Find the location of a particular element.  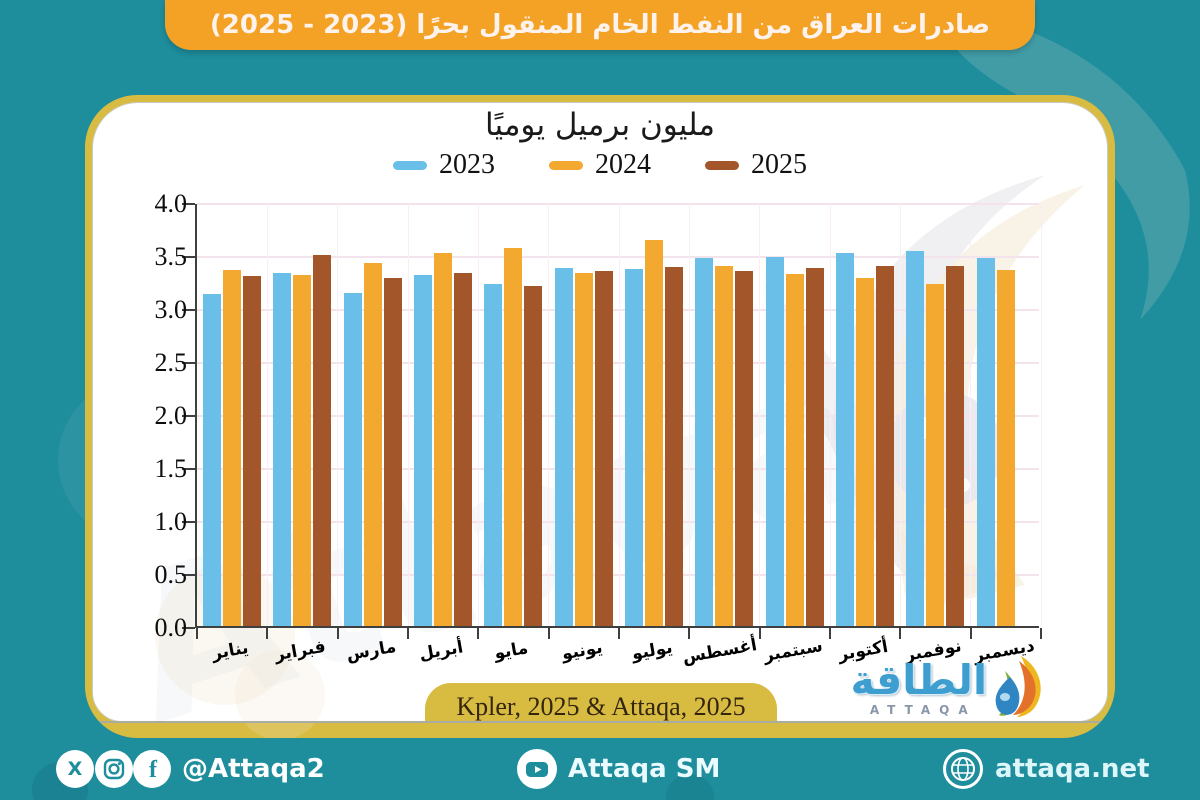

svg-text: f is located at coordinates (153, 769).